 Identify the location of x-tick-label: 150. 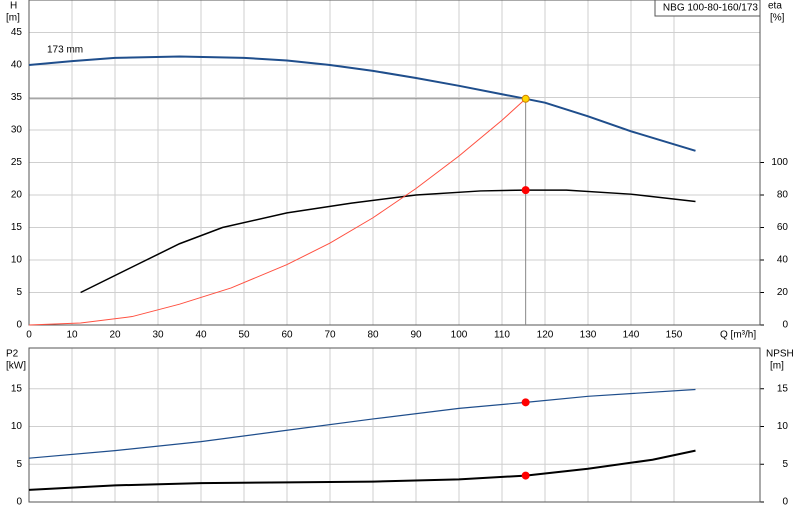
(674, 335).